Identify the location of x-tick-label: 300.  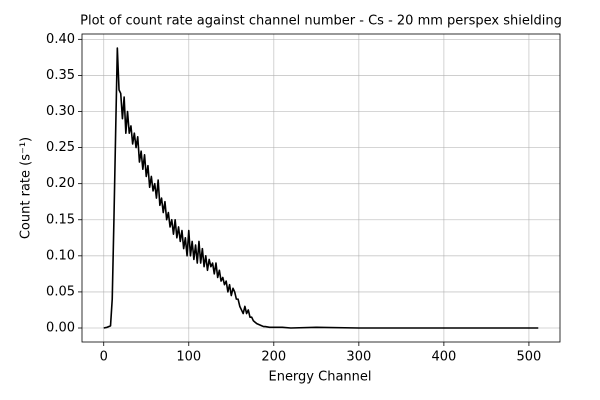
(358, 357).